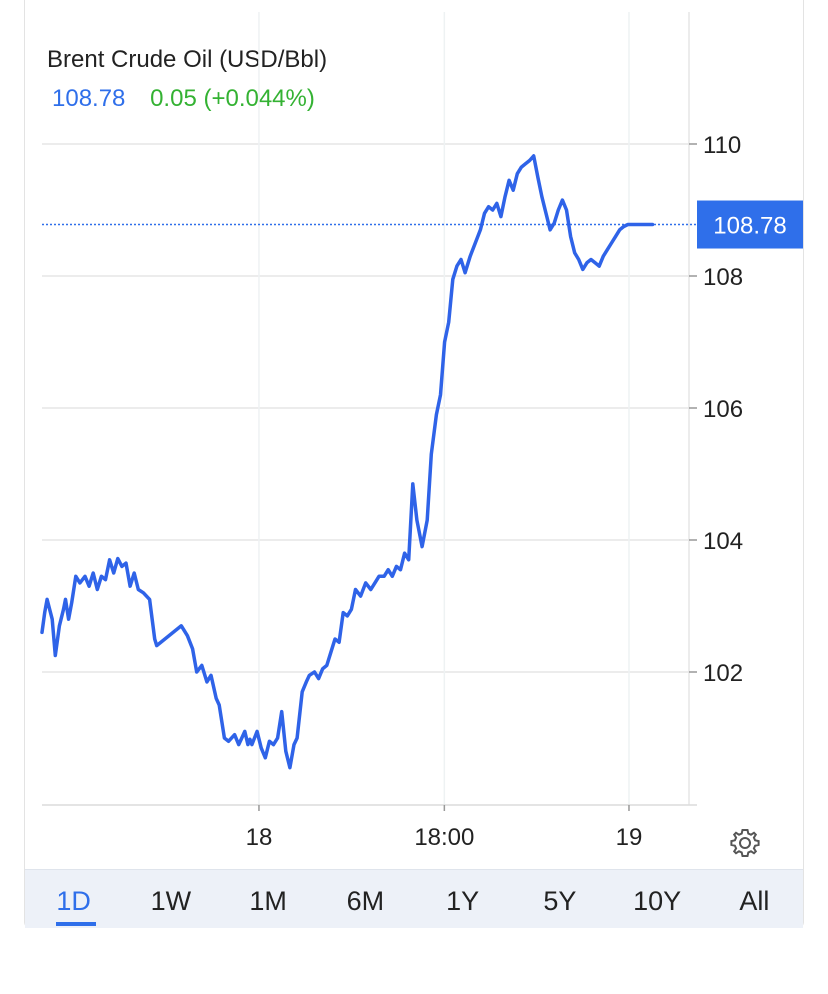 This screenshot has width=828, height=994. What do you see at coordinates (722, 145) in the screenshot?
I see `y-tick-label: 110` at bounding box center [722, 145].